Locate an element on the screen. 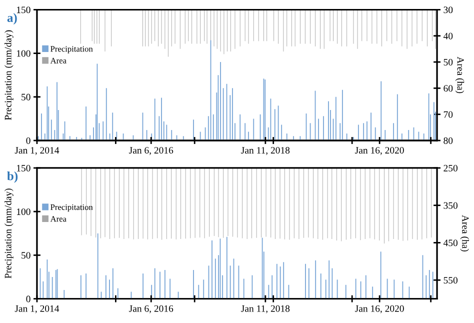 Image resolution: width=474 pixels, height=323 pixels. y2-tick-label: 80 is located at coordinates (448, 140).